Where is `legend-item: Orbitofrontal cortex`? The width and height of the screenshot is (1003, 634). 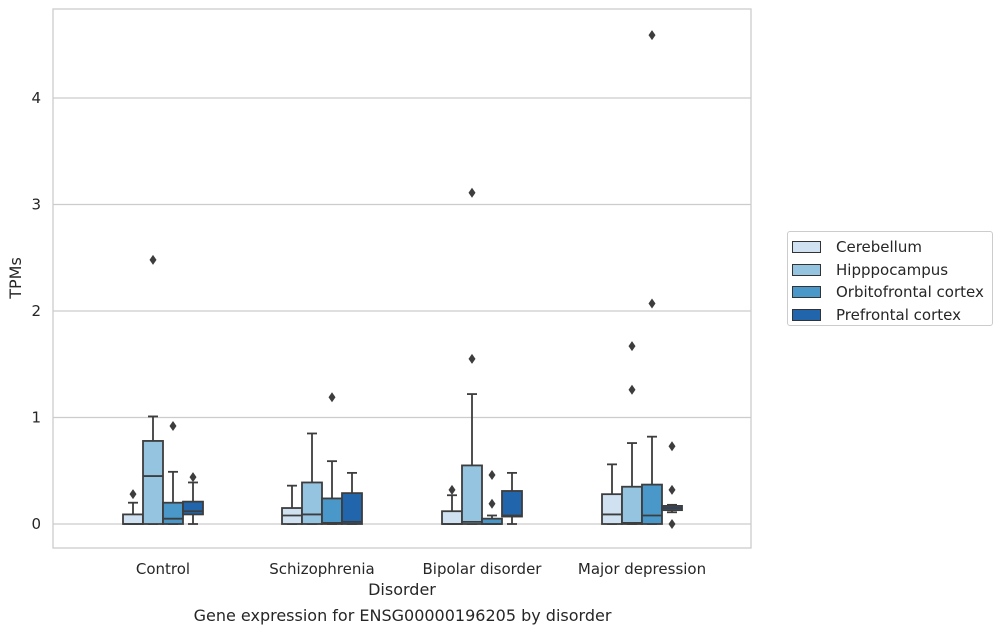 legend-item: Orbitofrontal cortex is located at coordinates (892, 292).